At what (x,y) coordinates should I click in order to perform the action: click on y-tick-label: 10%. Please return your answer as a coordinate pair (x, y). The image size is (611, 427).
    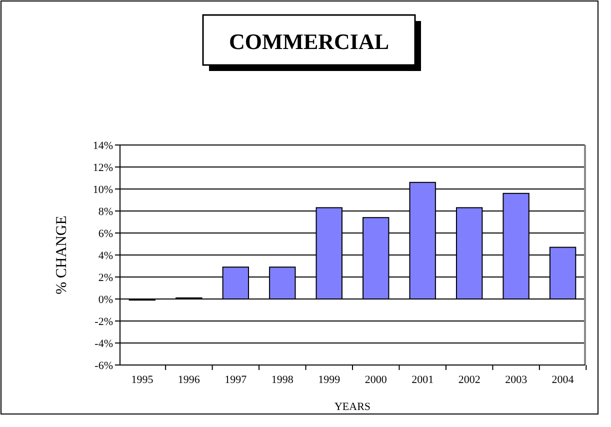
    Looking at the image, I should click on (102, 190).